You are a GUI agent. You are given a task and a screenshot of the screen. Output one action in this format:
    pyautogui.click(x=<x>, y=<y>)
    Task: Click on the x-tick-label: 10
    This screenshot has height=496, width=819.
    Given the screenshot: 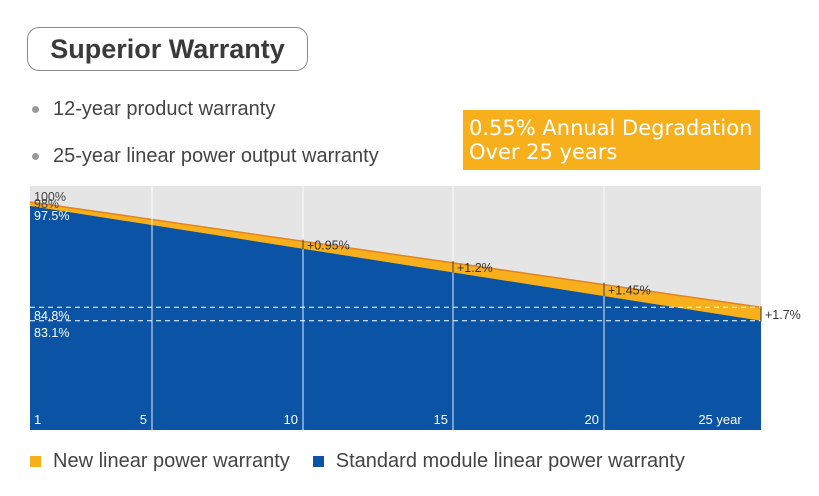 What is the action you would take?
    pyautogui.click(x=291, y=419)
    